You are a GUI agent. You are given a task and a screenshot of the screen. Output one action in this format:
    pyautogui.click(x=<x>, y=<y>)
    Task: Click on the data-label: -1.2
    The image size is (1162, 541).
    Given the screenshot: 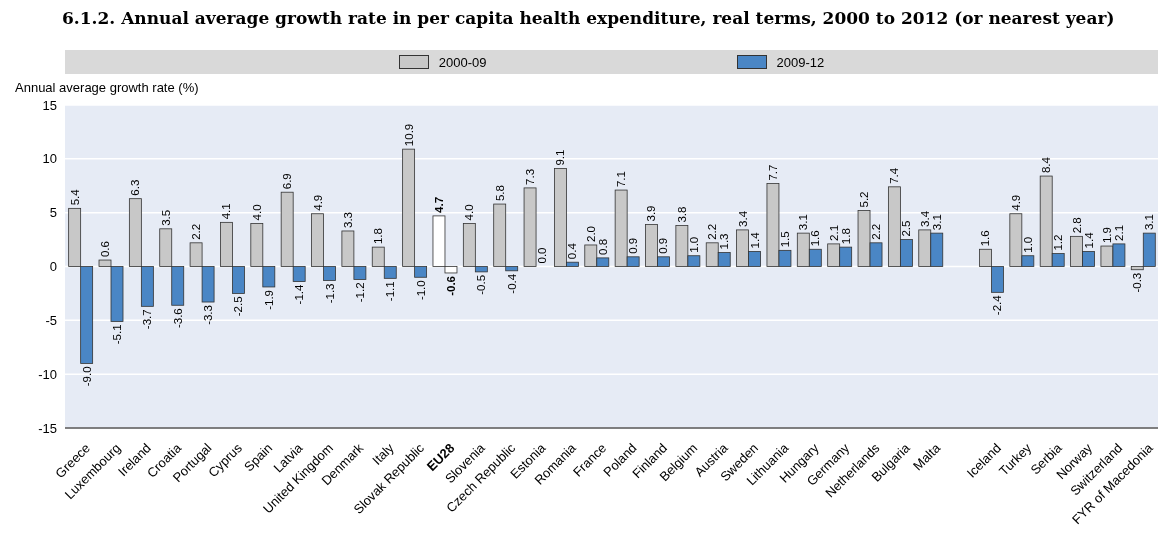 What is the action you would take?
    pyautogui.click(x=359, y=292)
    